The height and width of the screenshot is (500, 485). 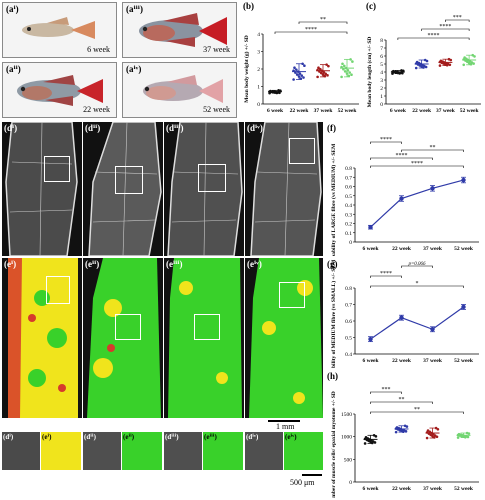 What do you see at coordinates (285, 426) in the screenshot?
I see `scale-label-1mm: 1 mm` at bounding box center [285, 426].